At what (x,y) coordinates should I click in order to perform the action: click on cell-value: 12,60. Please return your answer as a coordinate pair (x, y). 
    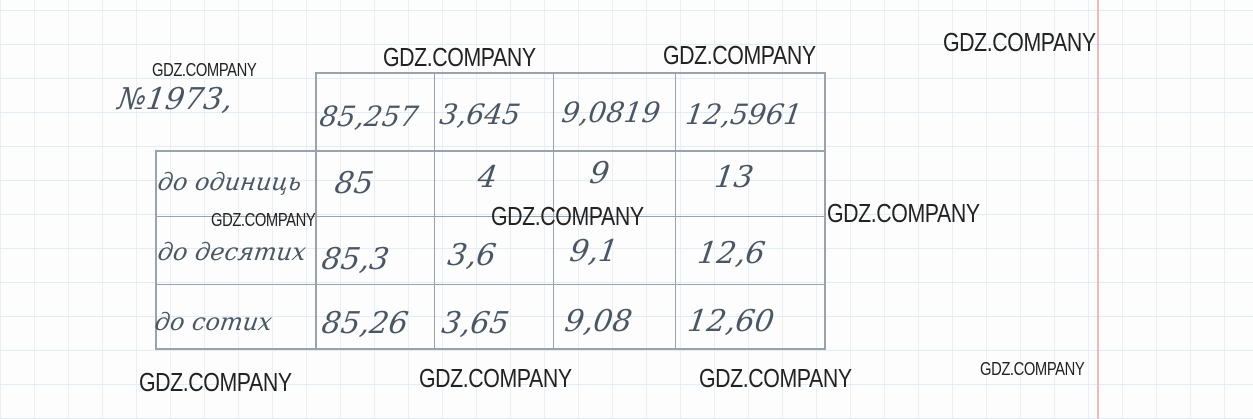
    Looking at the image, I should click on (731, 321).